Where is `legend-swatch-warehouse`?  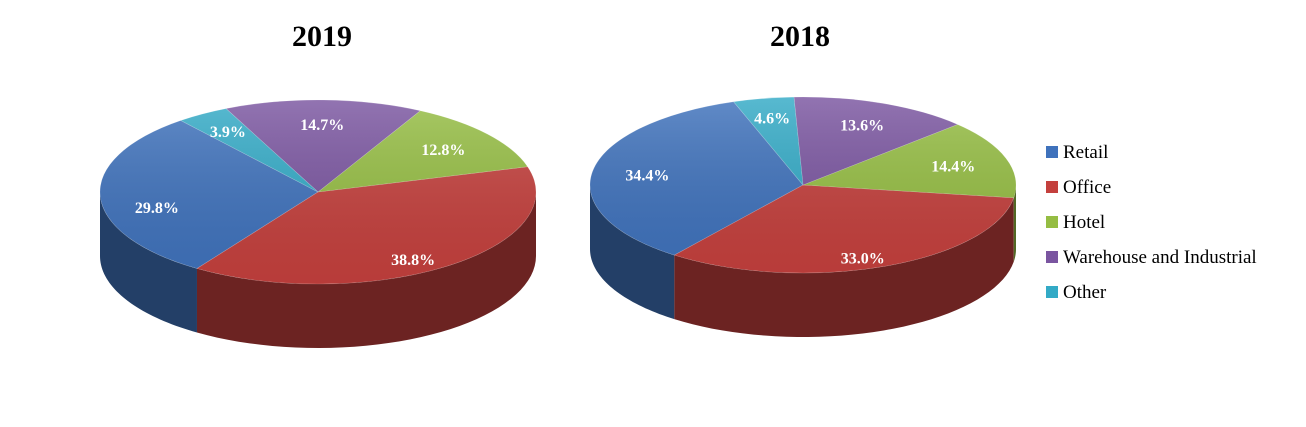 legend-swatch-warehouse is located at coordinates (1052, 257).